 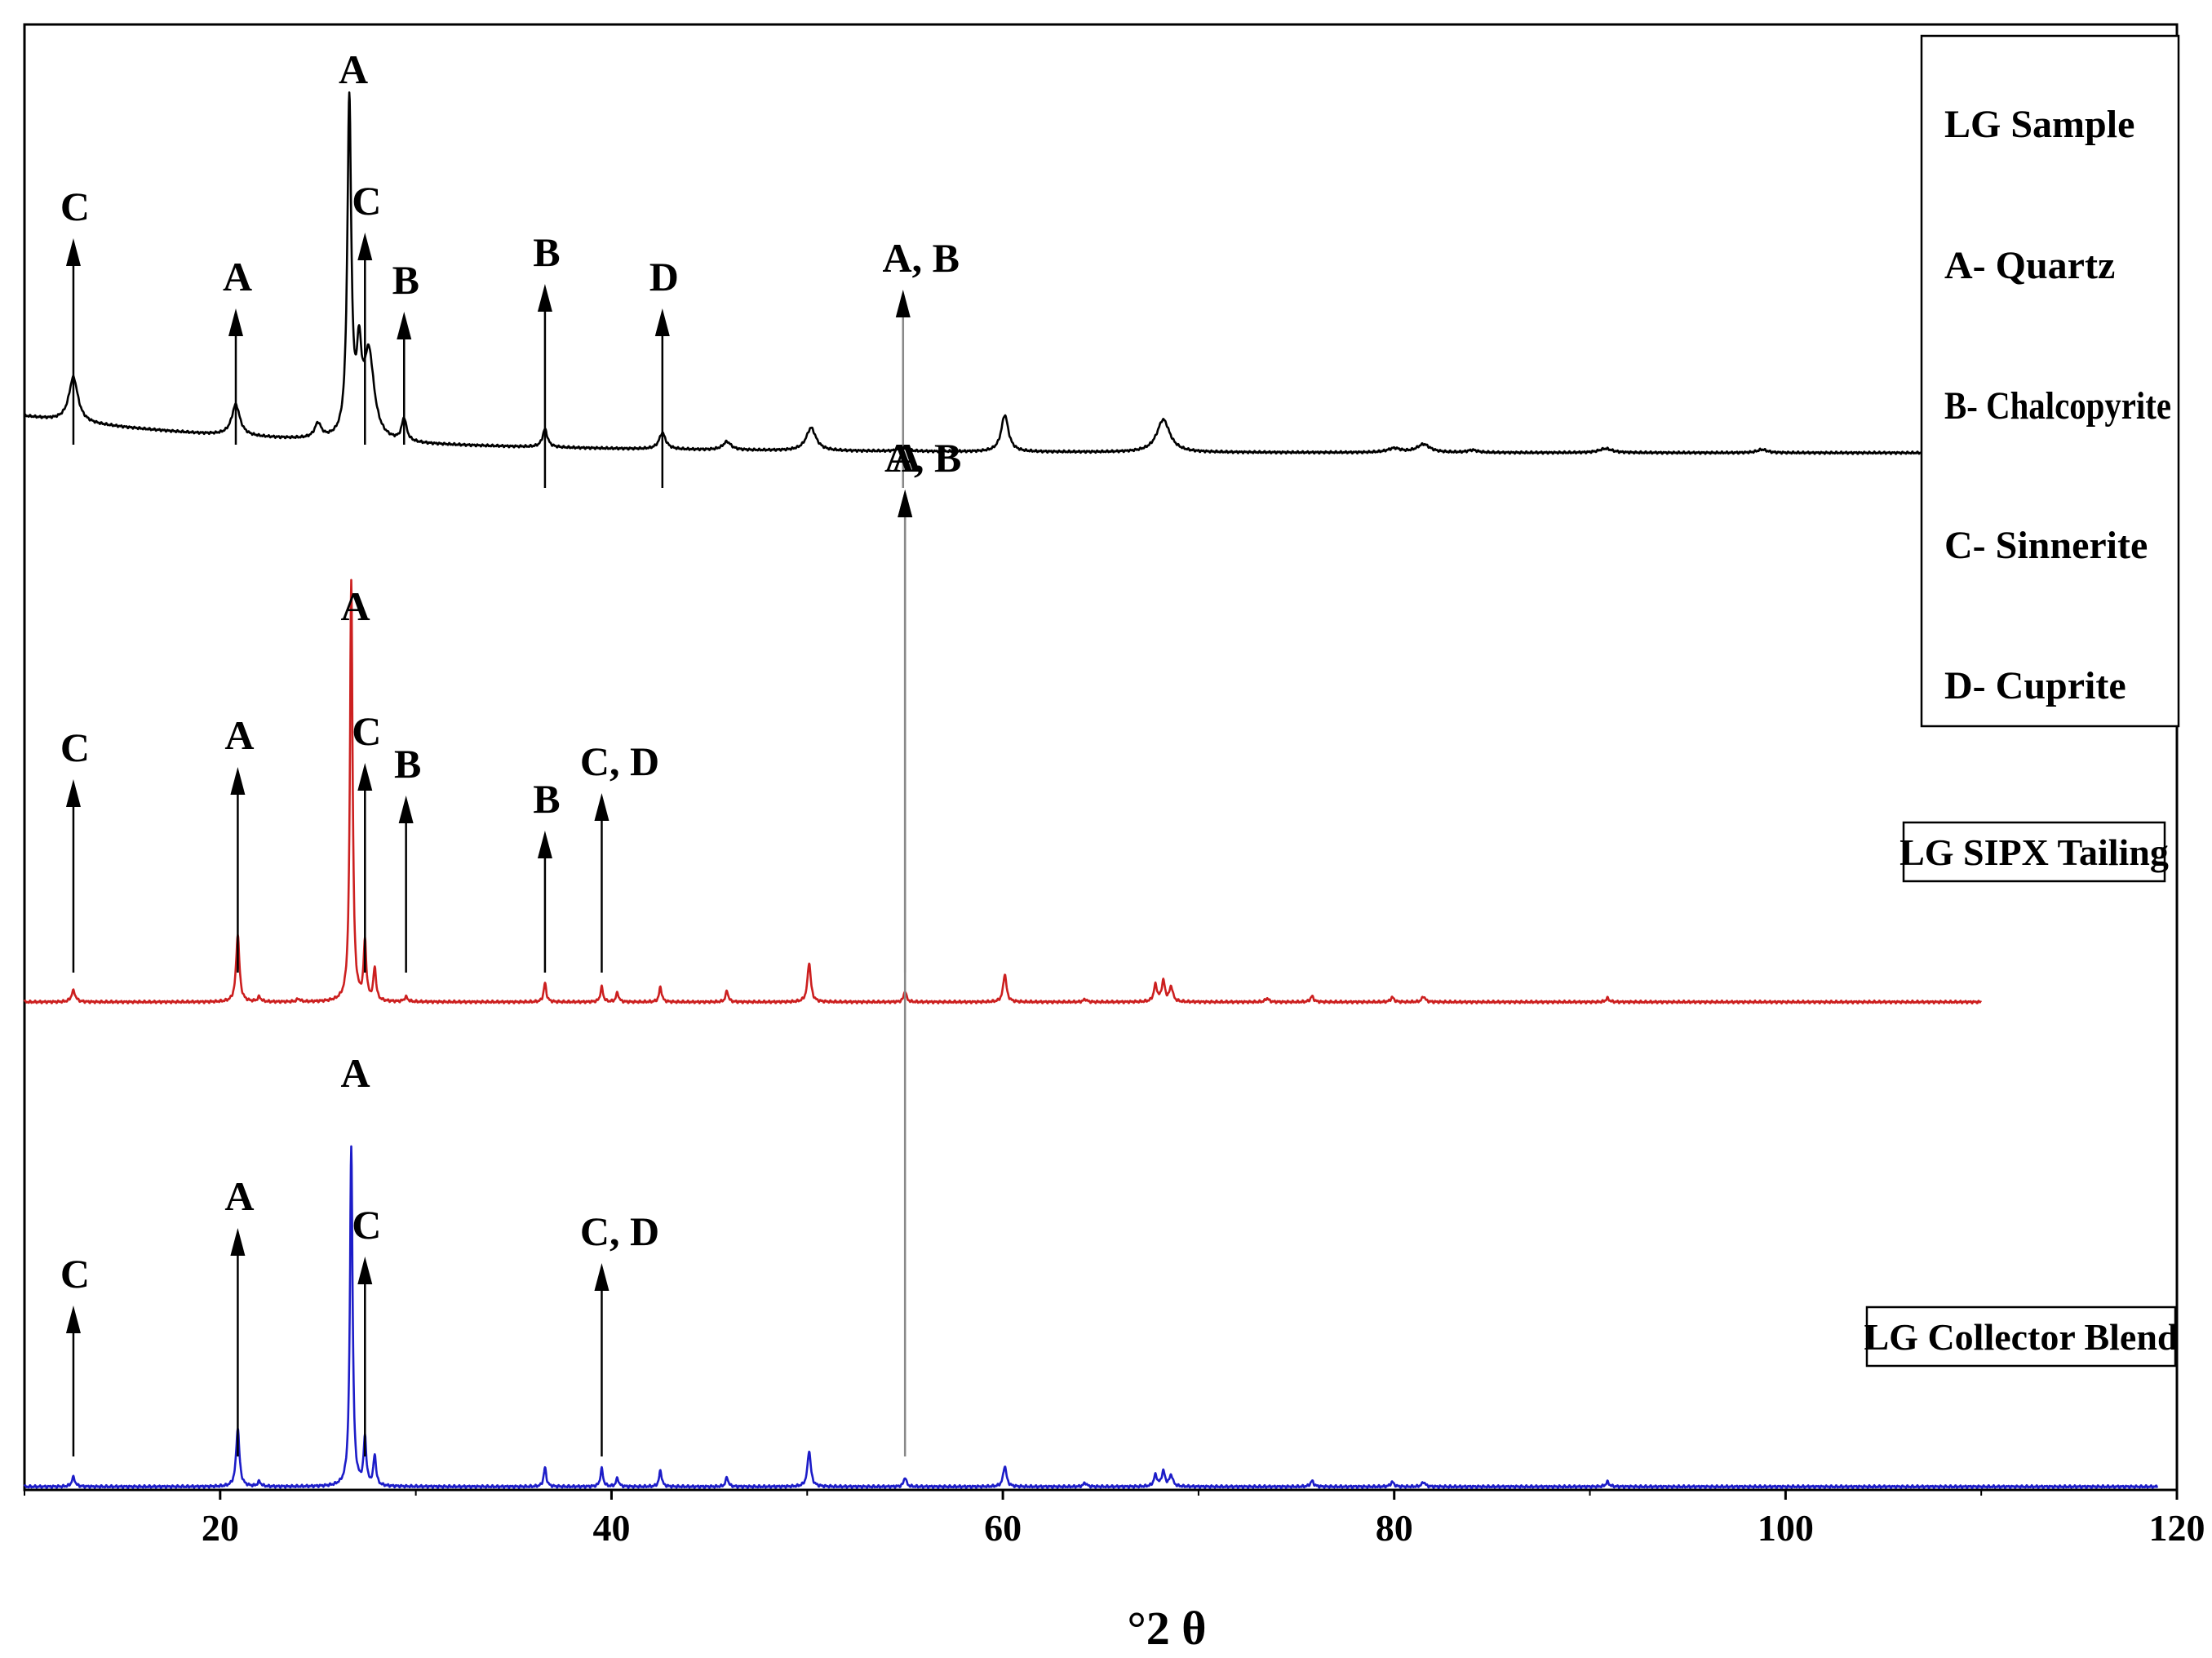 I want to click on legend-box, so click(x=2050, y=381).